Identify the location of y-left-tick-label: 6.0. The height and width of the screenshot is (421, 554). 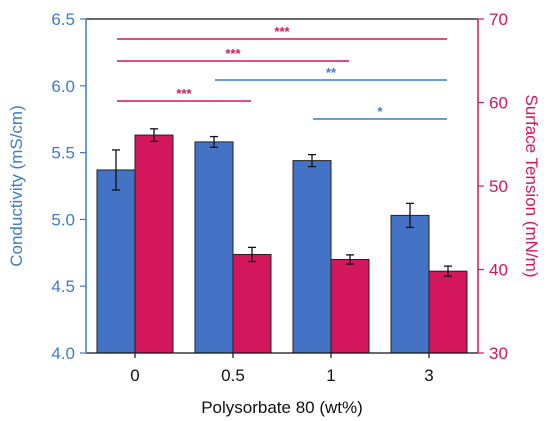
(63, 86).